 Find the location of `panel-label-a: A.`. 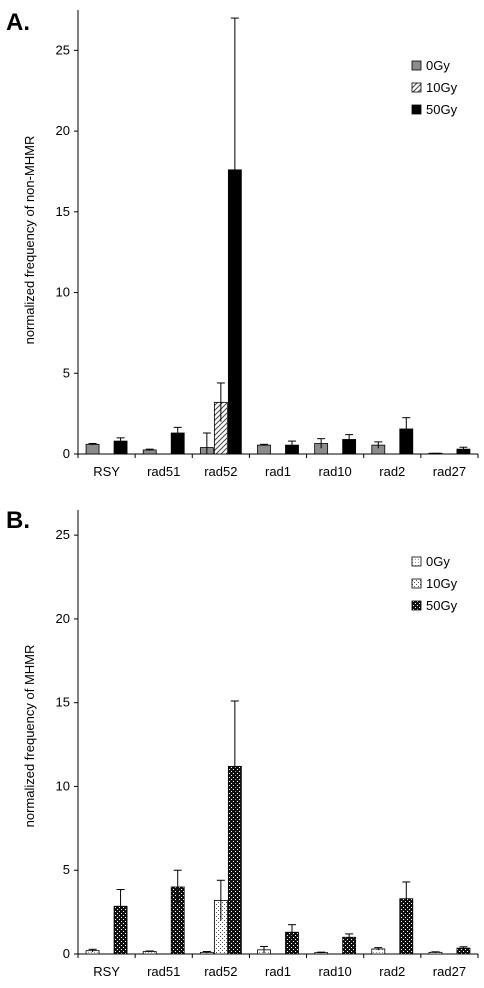

panel-label-a: A. is located at coordinates (18, 22).